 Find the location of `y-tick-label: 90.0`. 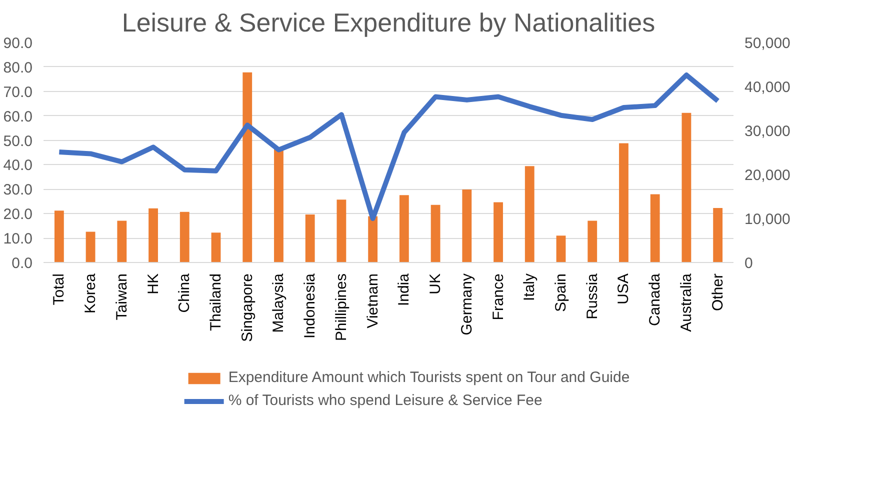

y-tick-label: 90.0 is located at coordinates (18, 43).